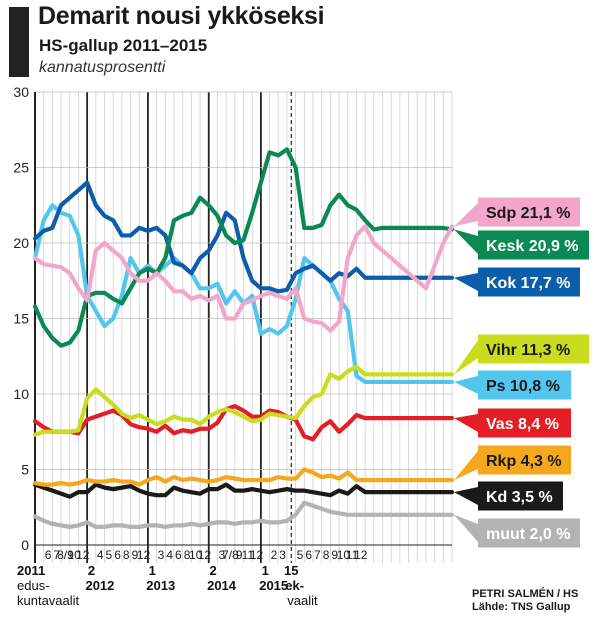  I want to click on x-year-sublabel: ek-, so click(294, 585).